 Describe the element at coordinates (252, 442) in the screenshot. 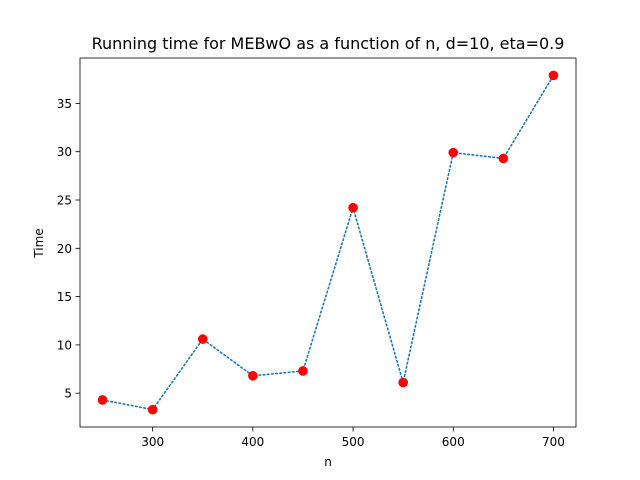

I see `x-tick-label: 400` at that location.